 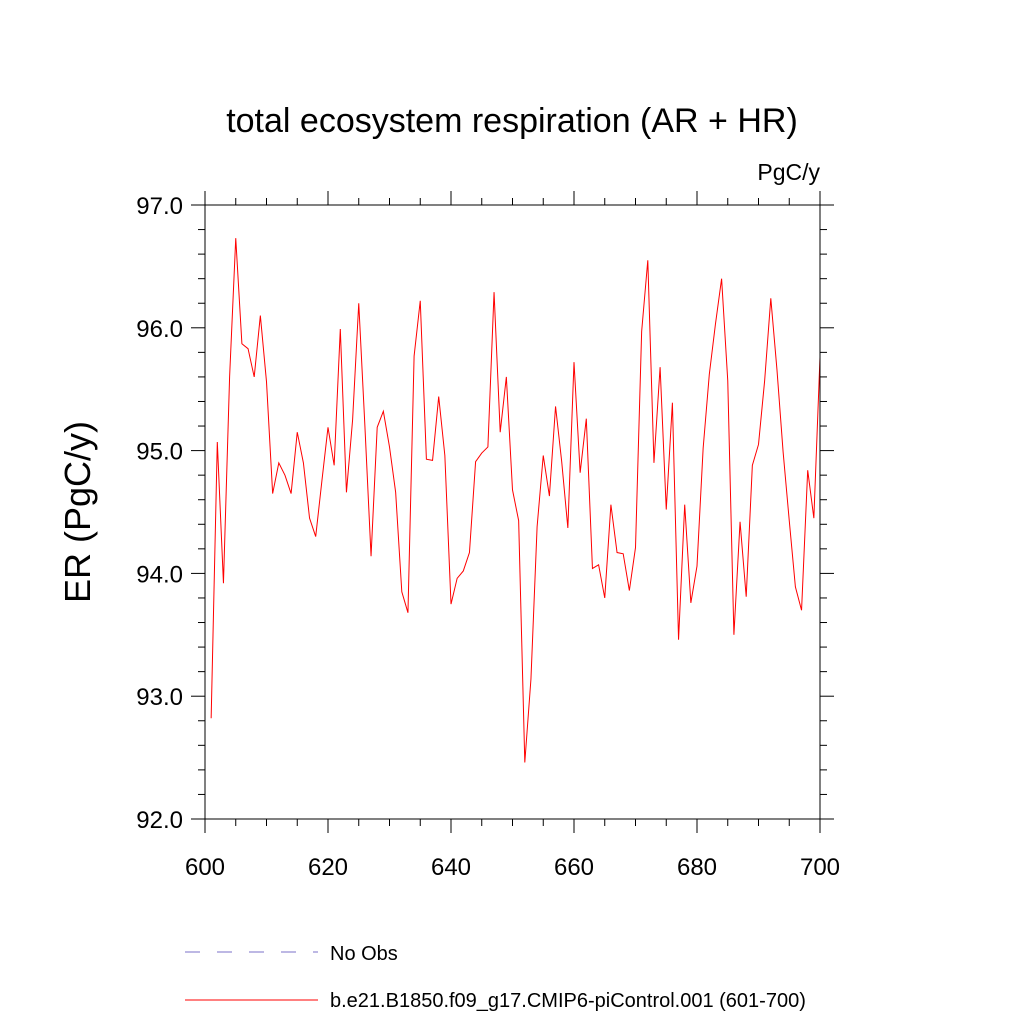 I want to click on y-axis-label: ER (PgC/y), so click(x=77, y=512).